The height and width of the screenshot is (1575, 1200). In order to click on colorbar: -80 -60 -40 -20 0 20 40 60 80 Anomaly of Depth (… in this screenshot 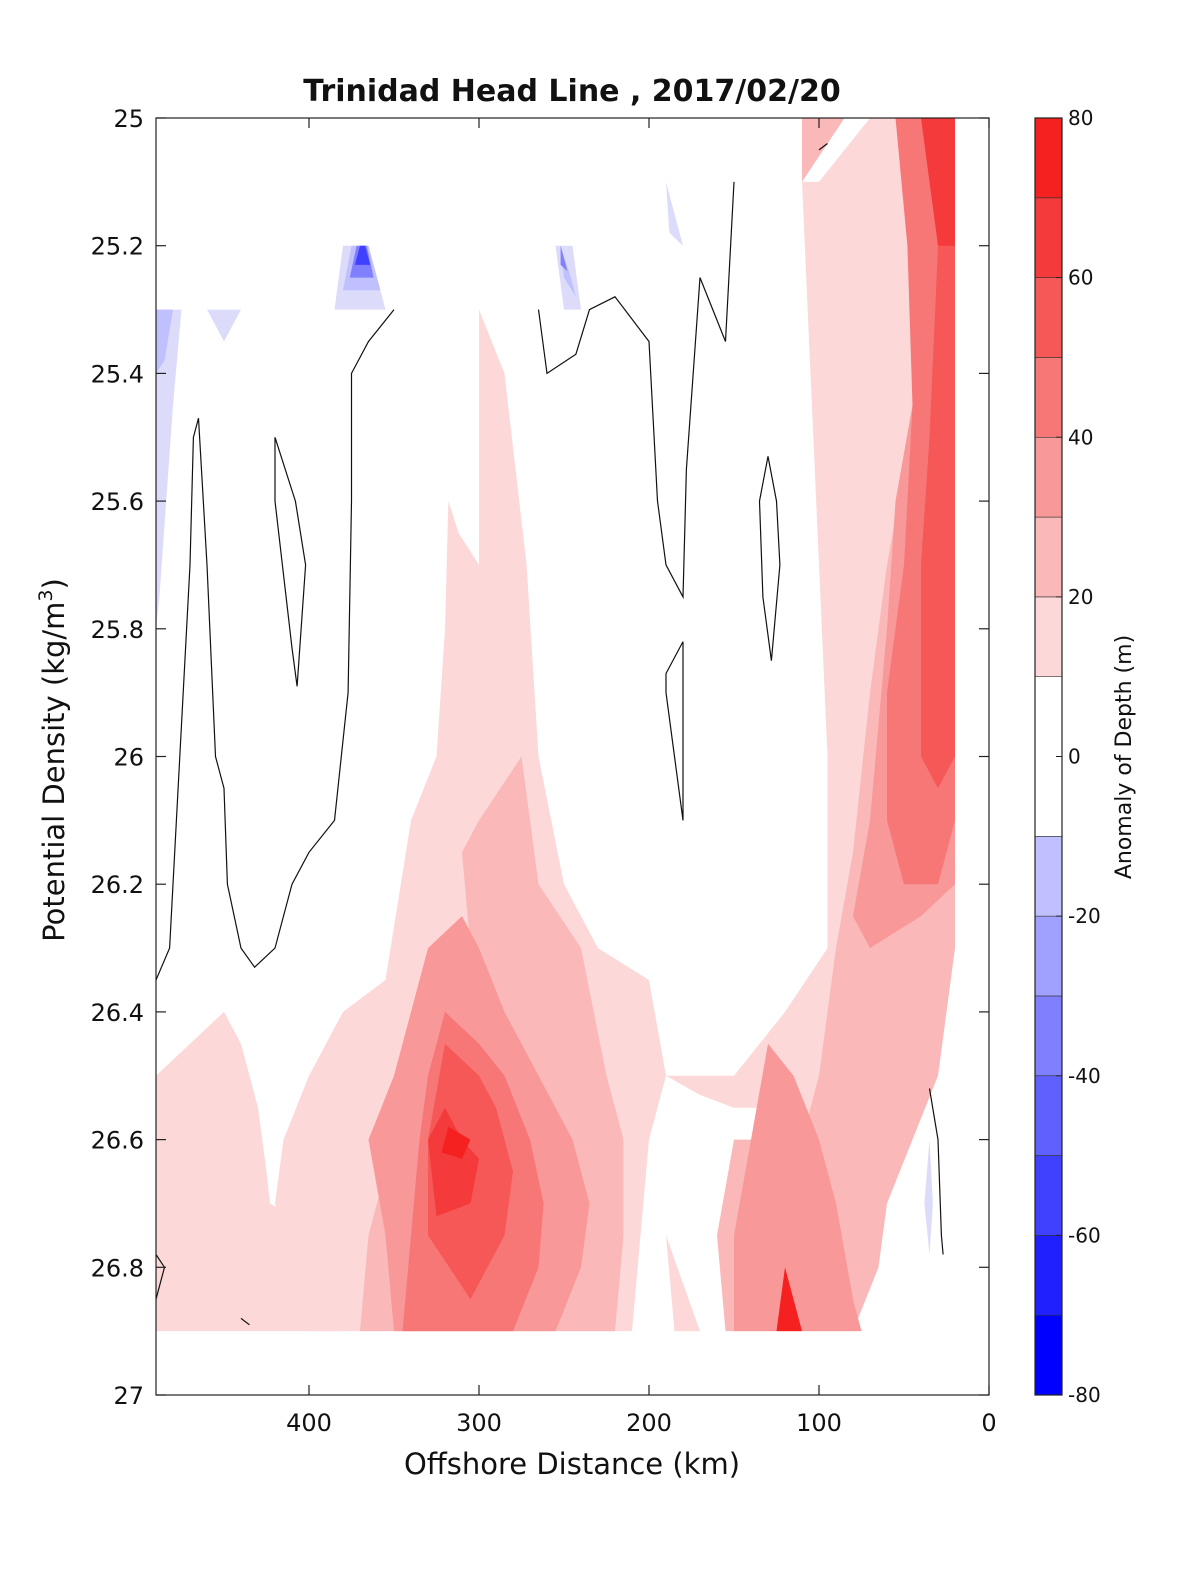, I will do `click(1085, 756)`.